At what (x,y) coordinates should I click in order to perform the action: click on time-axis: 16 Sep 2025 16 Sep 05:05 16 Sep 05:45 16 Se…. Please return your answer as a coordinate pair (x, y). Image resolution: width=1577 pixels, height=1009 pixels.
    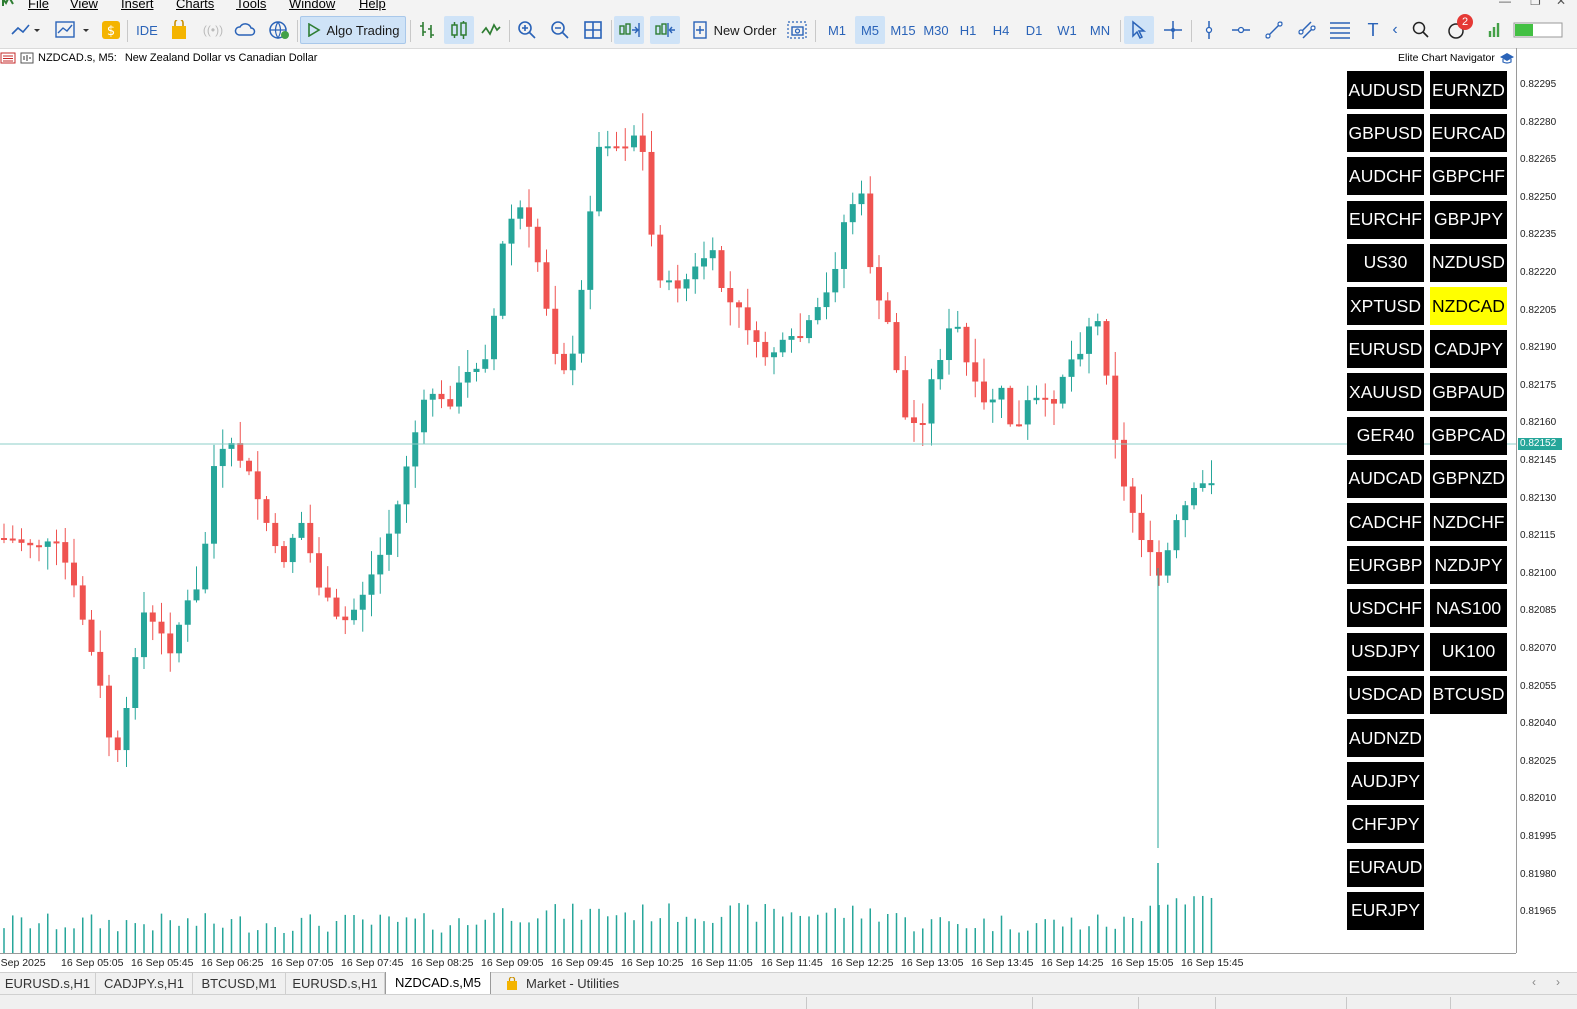
    Looking at the image, I should click on (758, 962).